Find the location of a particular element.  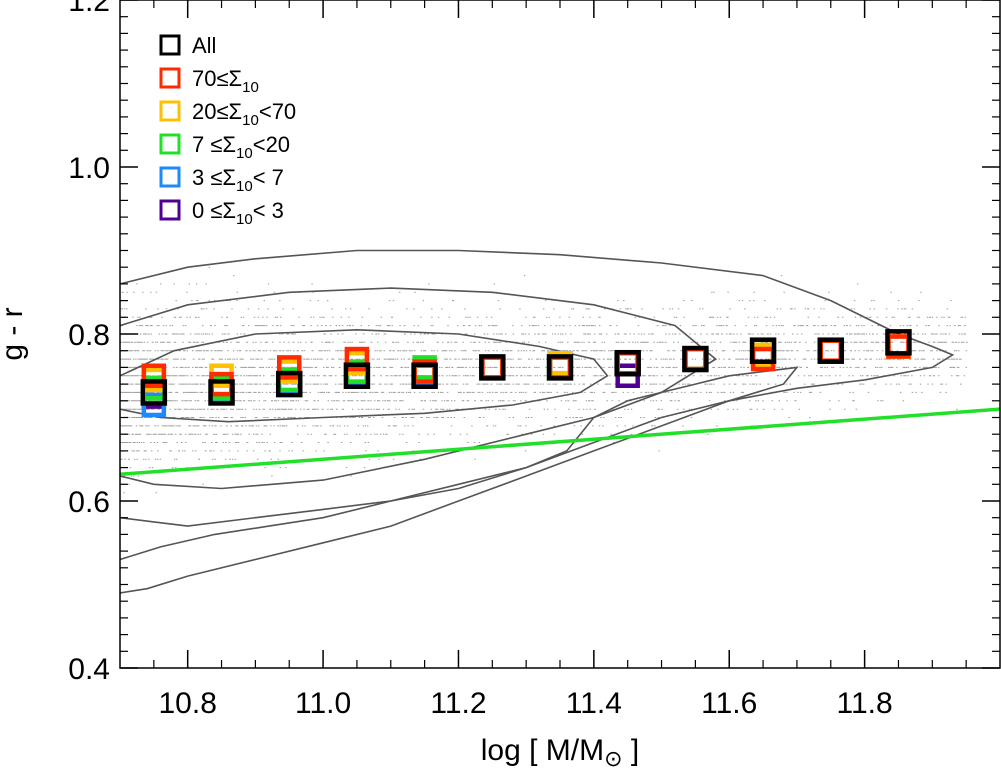

y-tick-label: 0.6 is located at coordinates (89, 502).